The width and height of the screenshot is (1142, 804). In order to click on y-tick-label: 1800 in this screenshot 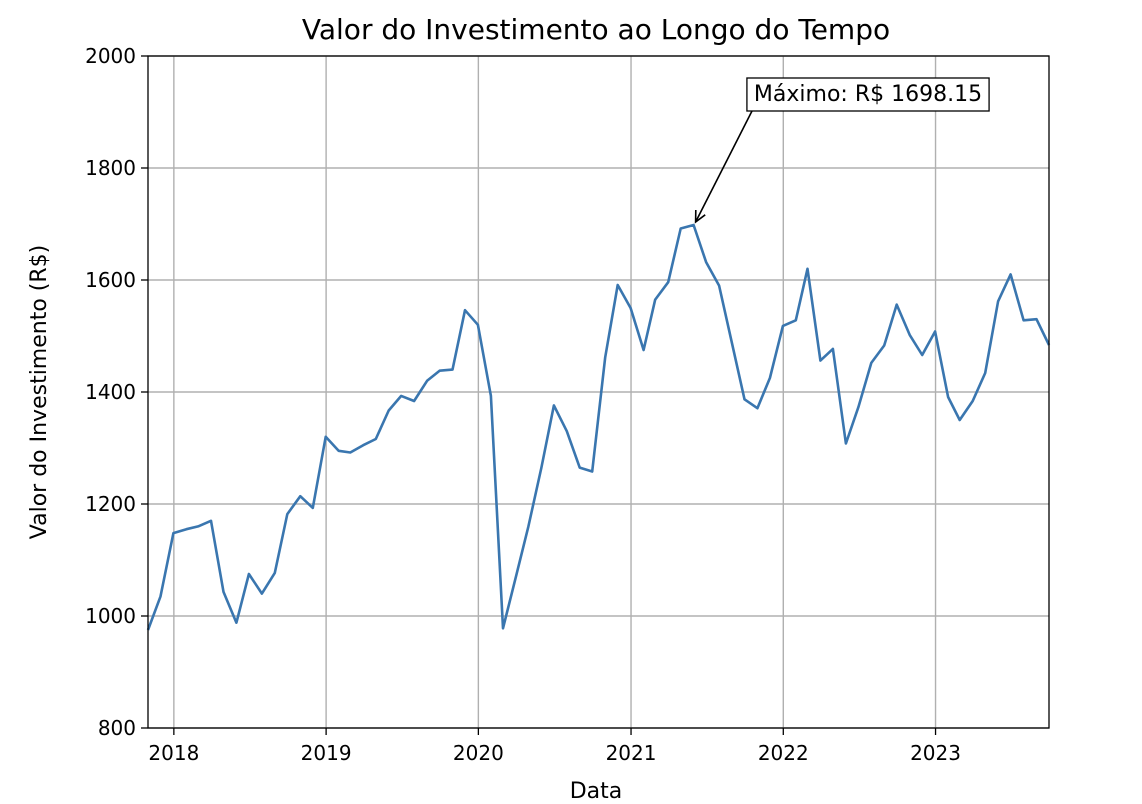, I will do `click(110, 168)`.